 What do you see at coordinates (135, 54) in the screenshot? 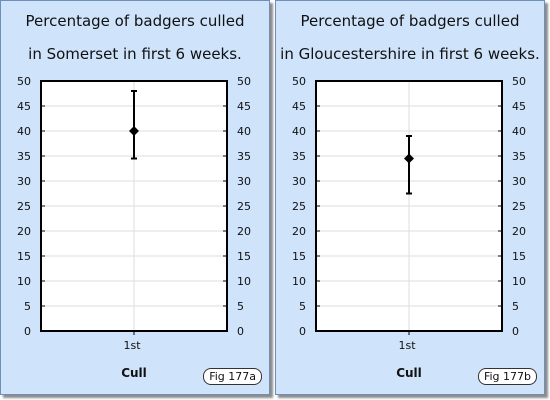
I see `chart-title-line2: in Somerset in first 6 weeks.` at bounding box center [135, 54].